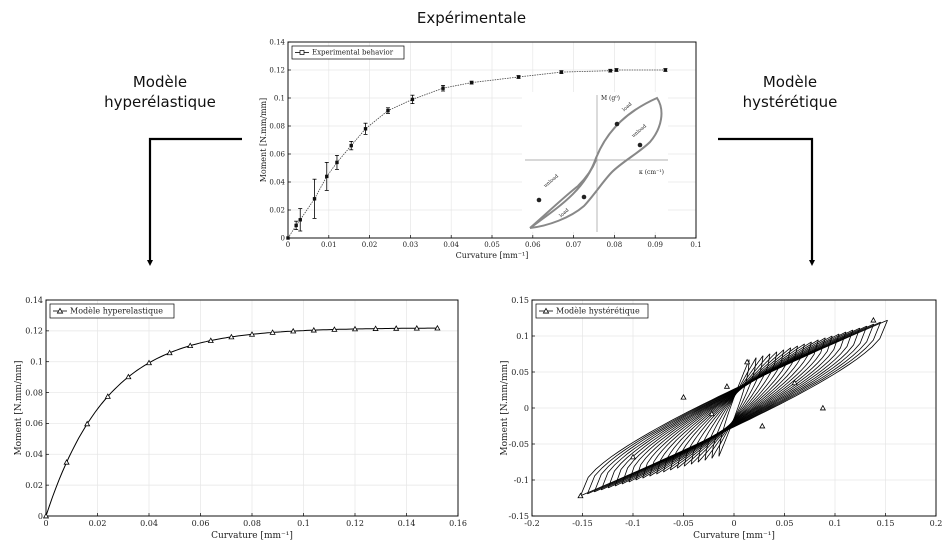 The width and height of the screenshot is (943, 551). I want to click on label-hysteretic-line2: hystérétique, so click(790, 102).